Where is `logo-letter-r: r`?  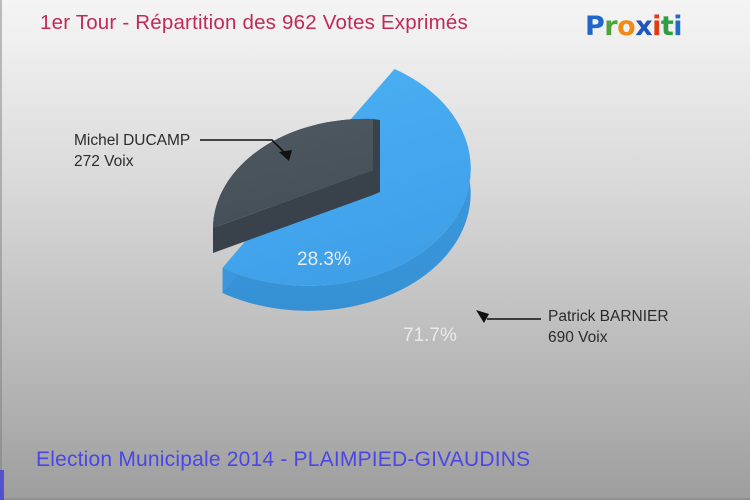
logo-letter-r: r is located at coordinates (611, 26).